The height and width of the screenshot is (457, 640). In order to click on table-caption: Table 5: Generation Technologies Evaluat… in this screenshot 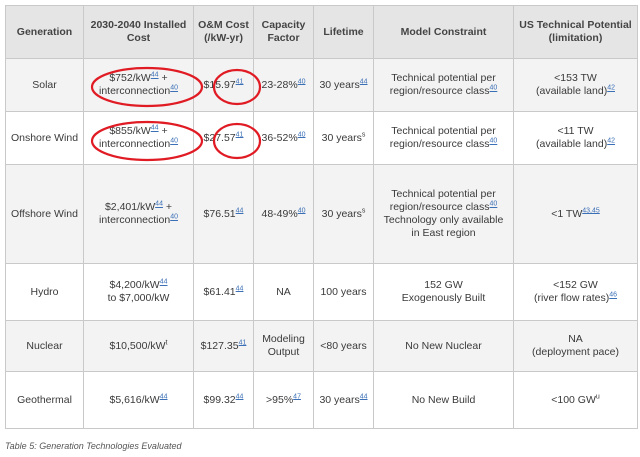, I will do `click(93, 446)`.